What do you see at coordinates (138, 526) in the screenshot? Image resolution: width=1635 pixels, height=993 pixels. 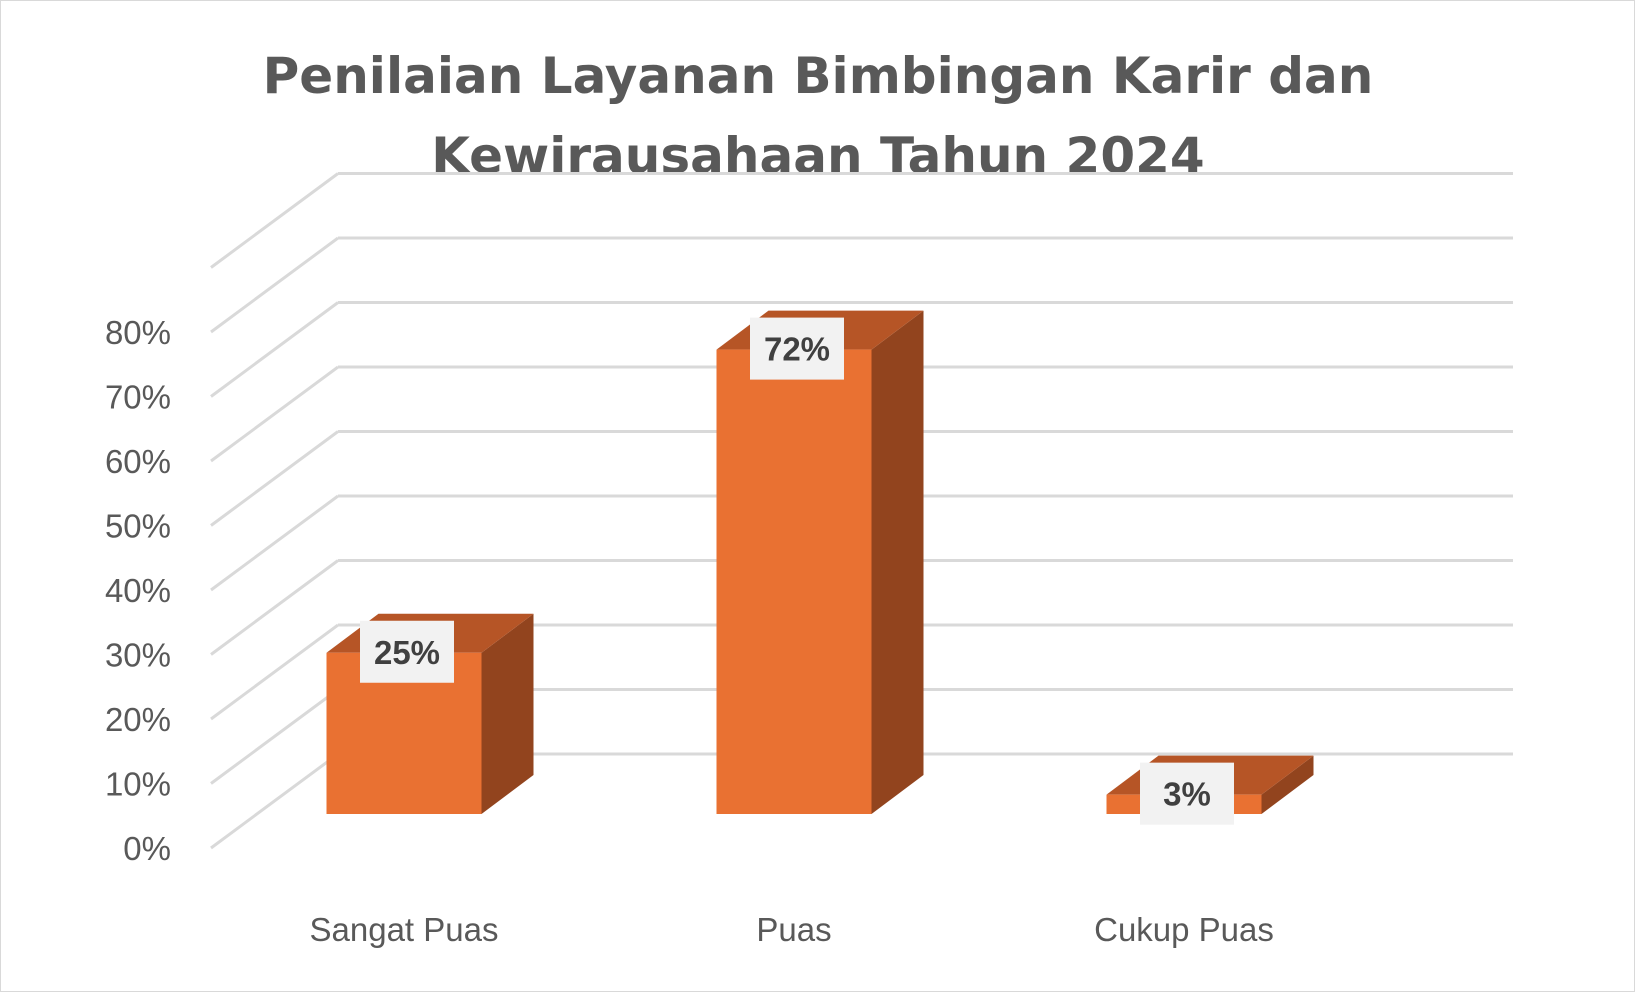 I see `y-tick-label: 50%` at bounding box center [138, 526].